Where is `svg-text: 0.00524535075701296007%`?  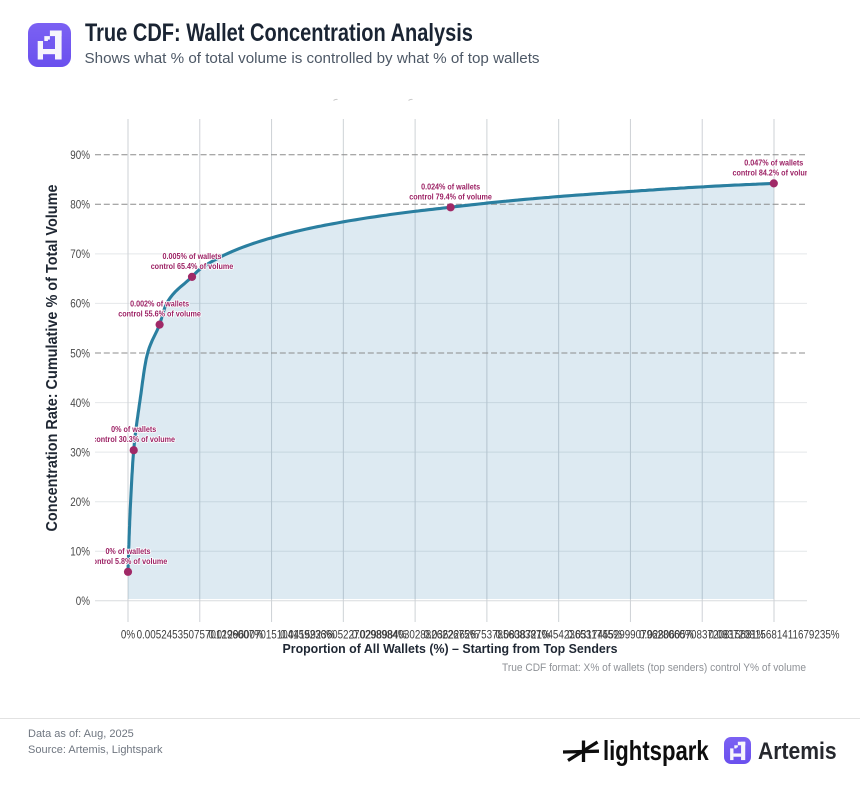 svg-text: 0.00524535075701296007% is located at coordinates (200, 635).